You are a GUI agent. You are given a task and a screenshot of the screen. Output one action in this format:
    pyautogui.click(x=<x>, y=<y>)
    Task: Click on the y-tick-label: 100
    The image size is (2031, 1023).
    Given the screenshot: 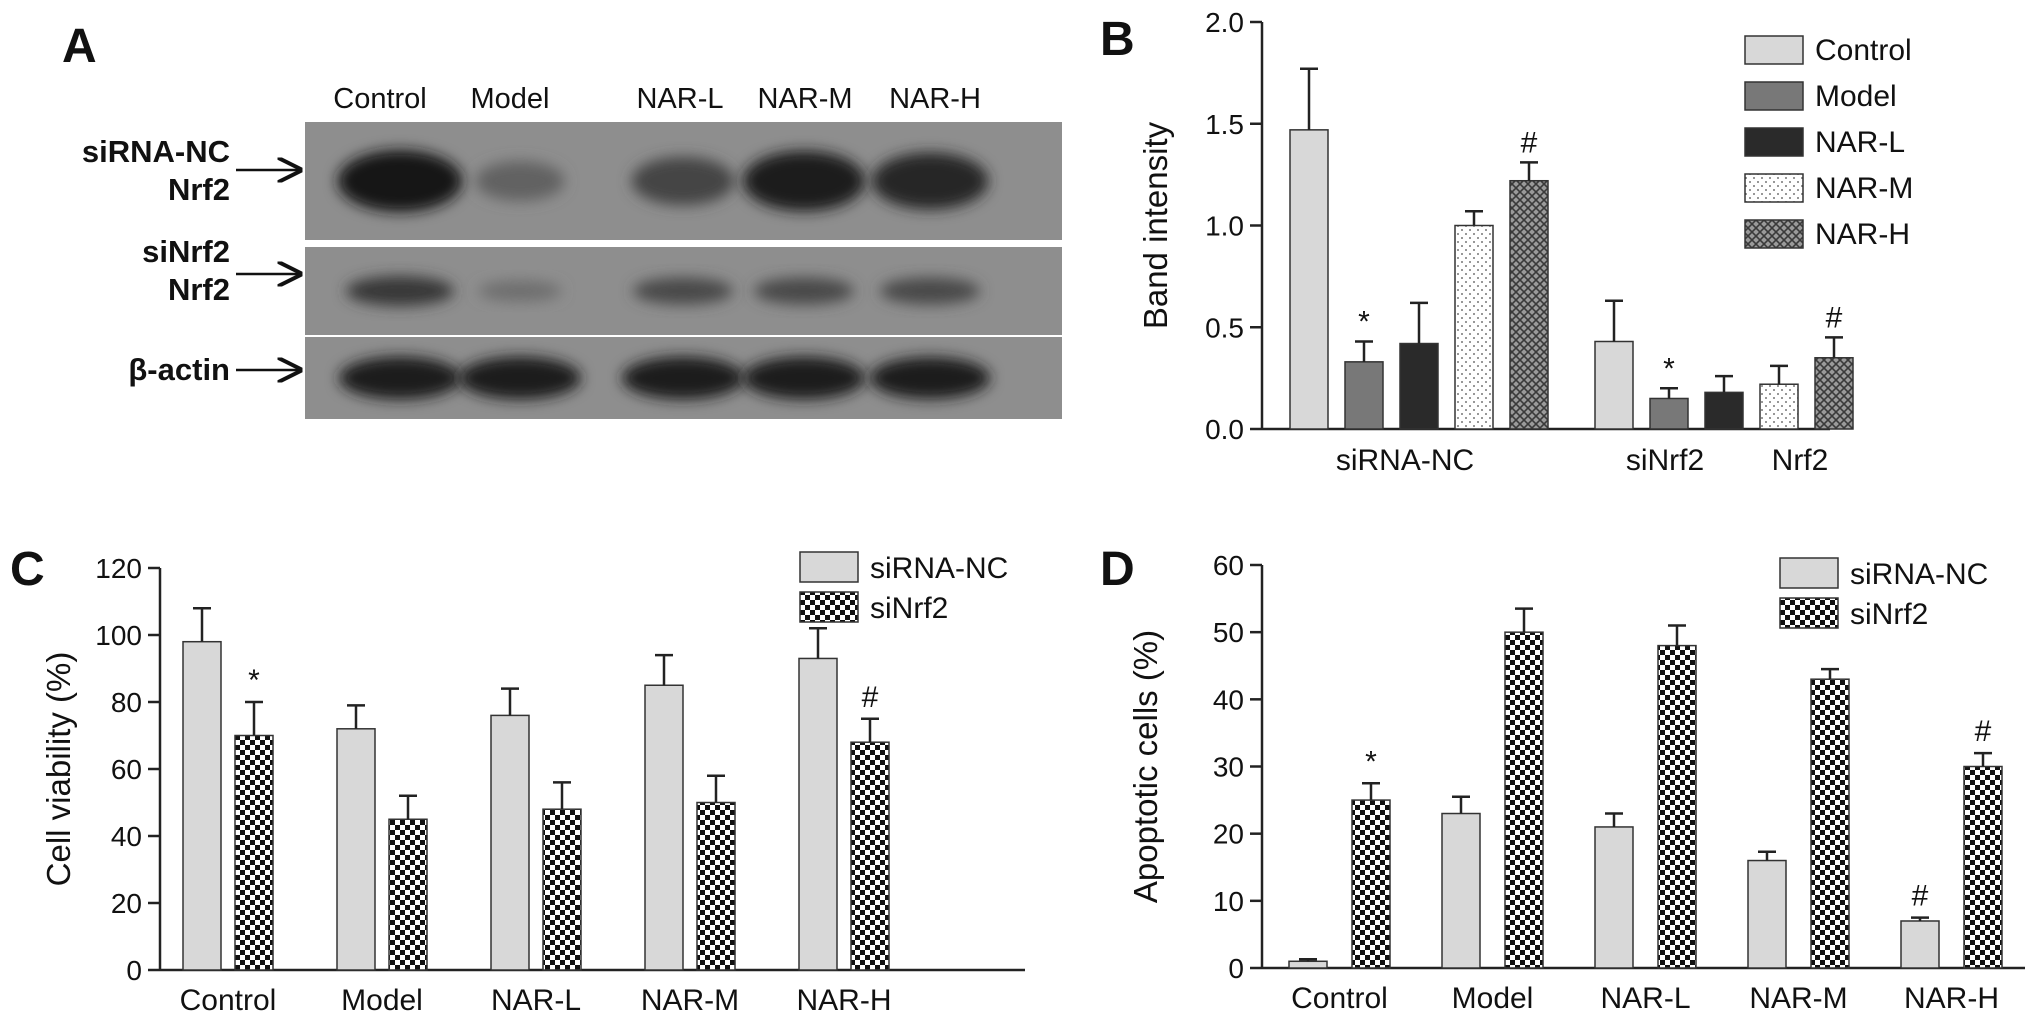 What is the action you would take?
    pyautogui.click(x=118, y=635)
    